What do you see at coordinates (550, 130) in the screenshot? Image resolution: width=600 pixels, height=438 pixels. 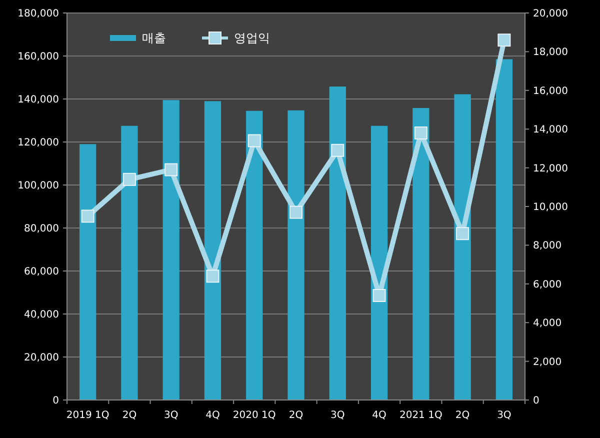 I see `y2-tick-label: 14,000` at bounding box center [550, 130].